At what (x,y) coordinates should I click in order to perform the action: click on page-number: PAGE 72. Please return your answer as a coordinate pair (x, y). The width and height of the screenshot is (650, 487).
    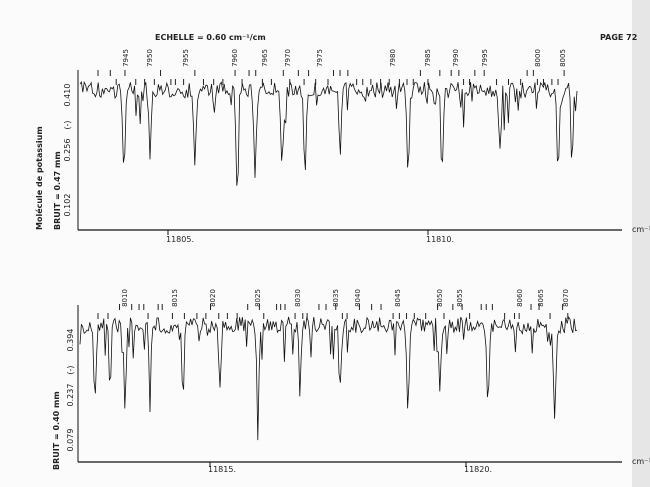
    Looking at the image, I should click on (618, 37).